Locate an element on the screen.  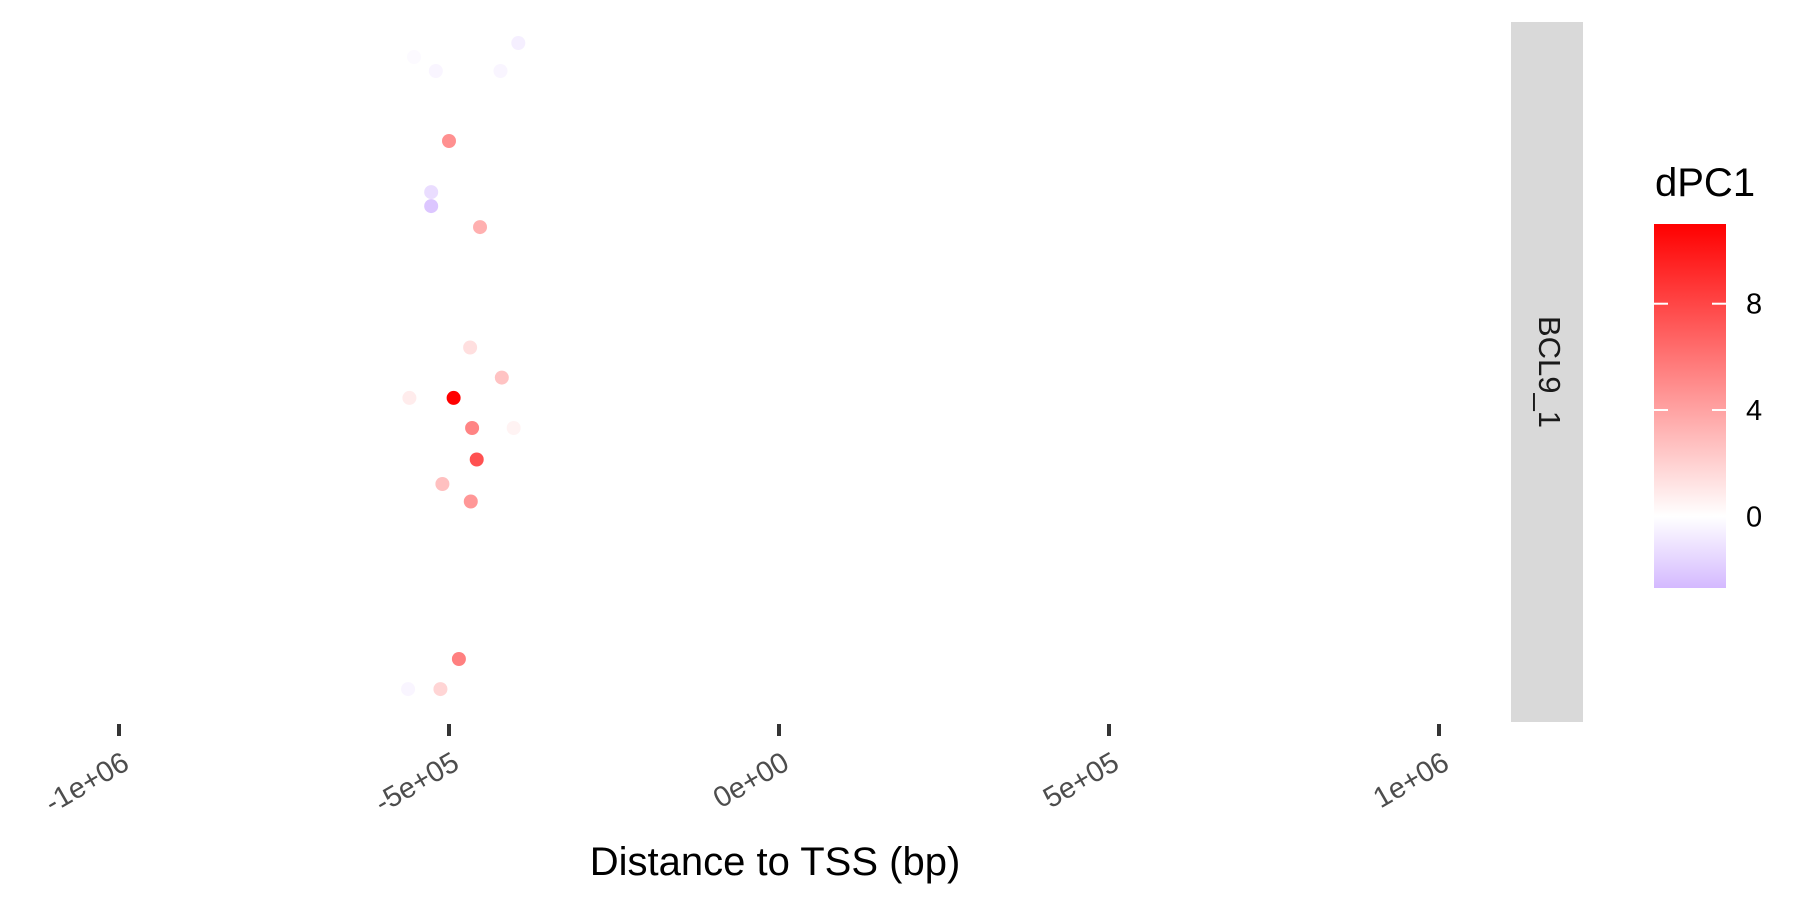
facet-strip-background is located at coordinates (1547, 372).